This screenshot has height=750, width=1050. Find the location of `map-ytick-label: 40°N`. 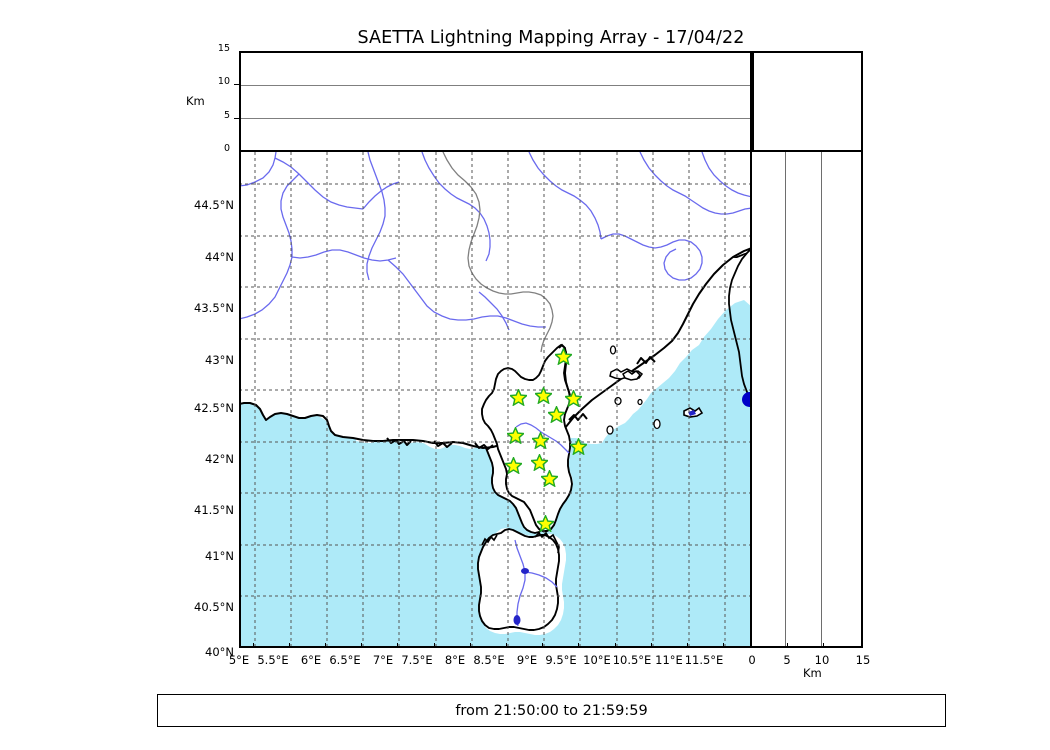

map-ytick-label: 40°N is located at coordinates (219, 652).